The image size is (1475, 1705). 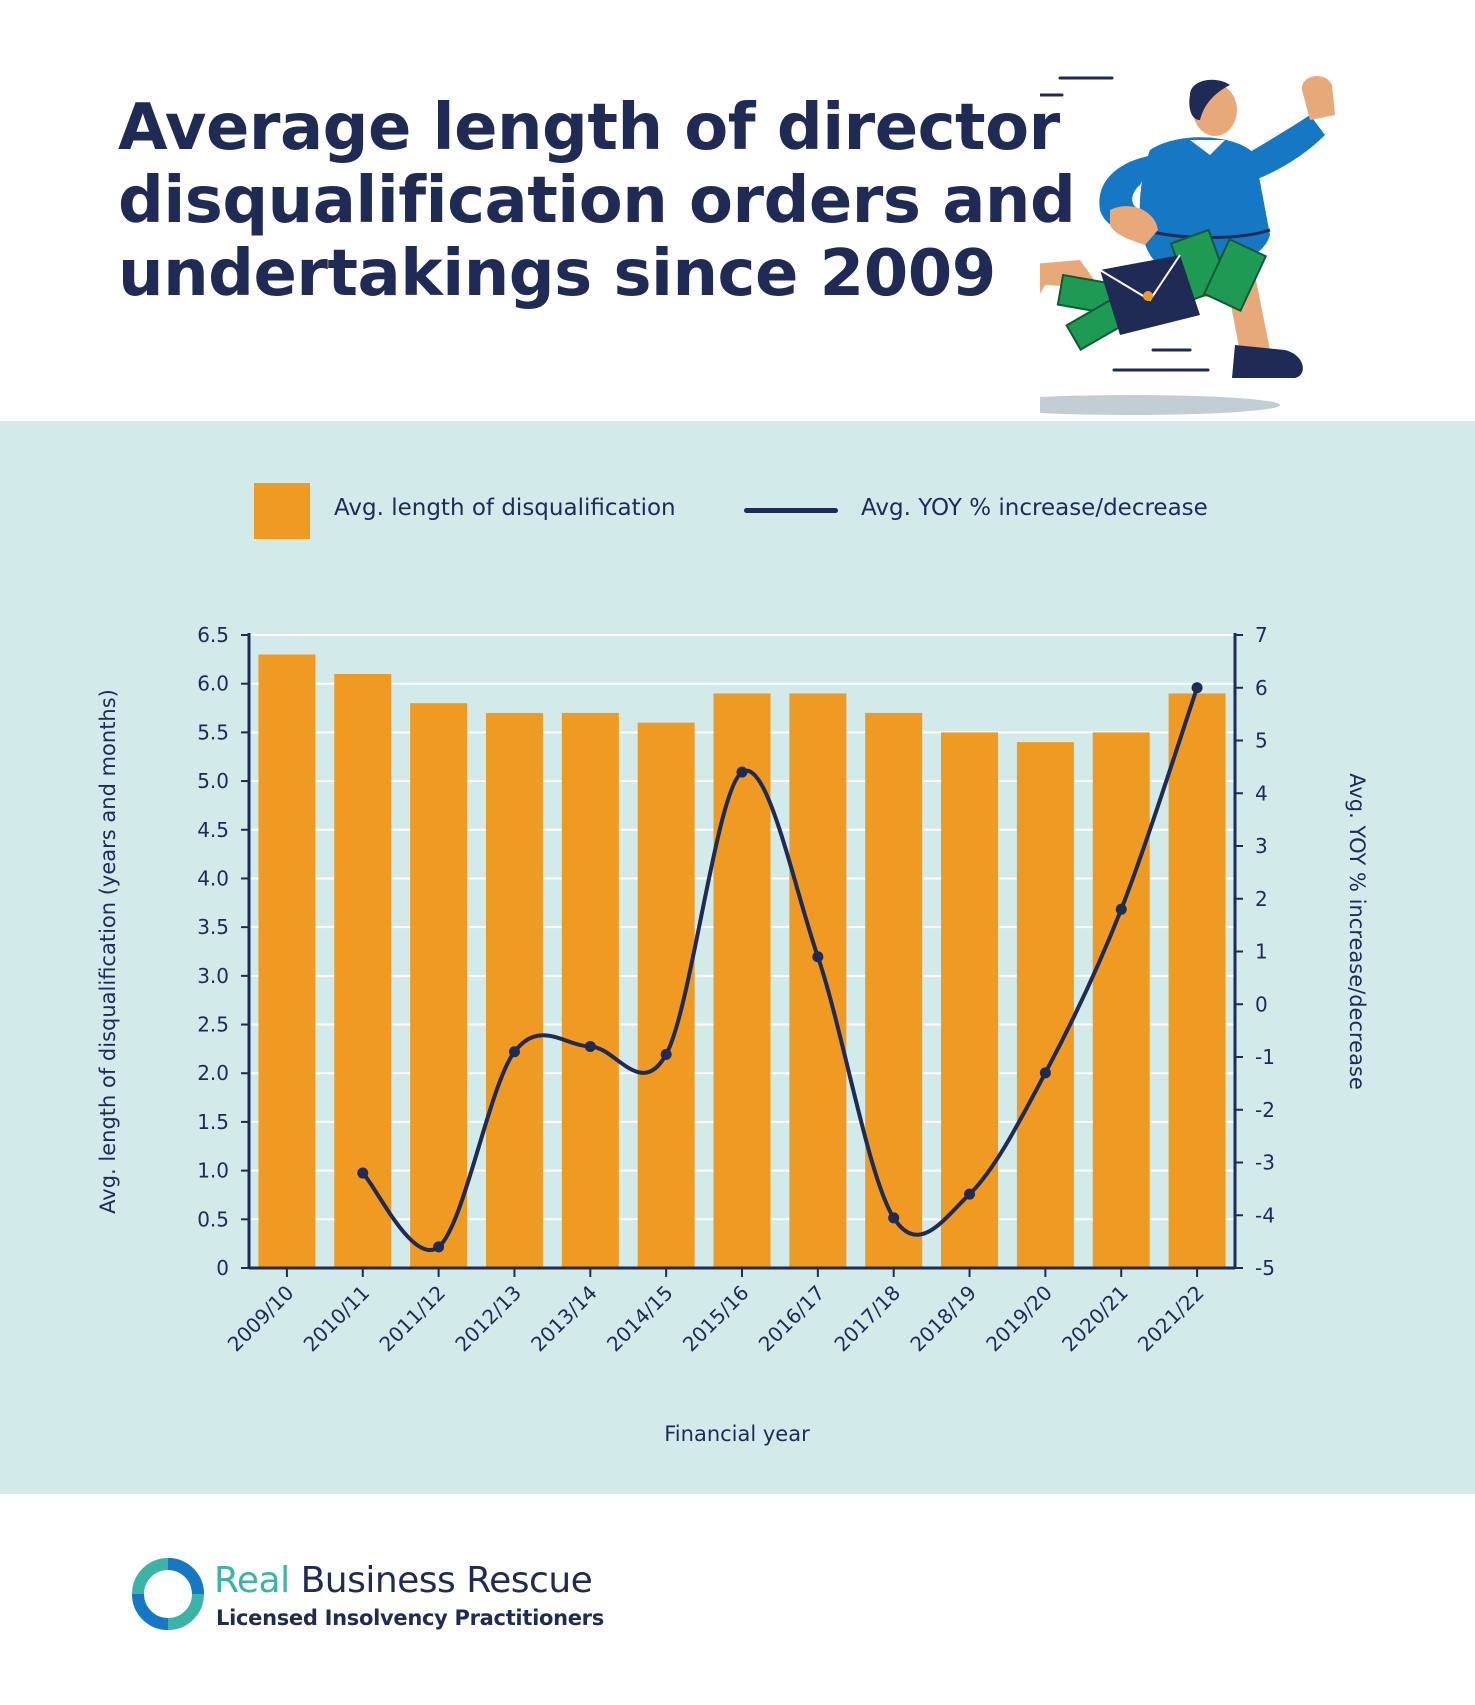 What do you see at coordinates (261, 1319) in the screenshot?
I see `x-tick-label: 2009/10` at bounding box center [261, 1319].